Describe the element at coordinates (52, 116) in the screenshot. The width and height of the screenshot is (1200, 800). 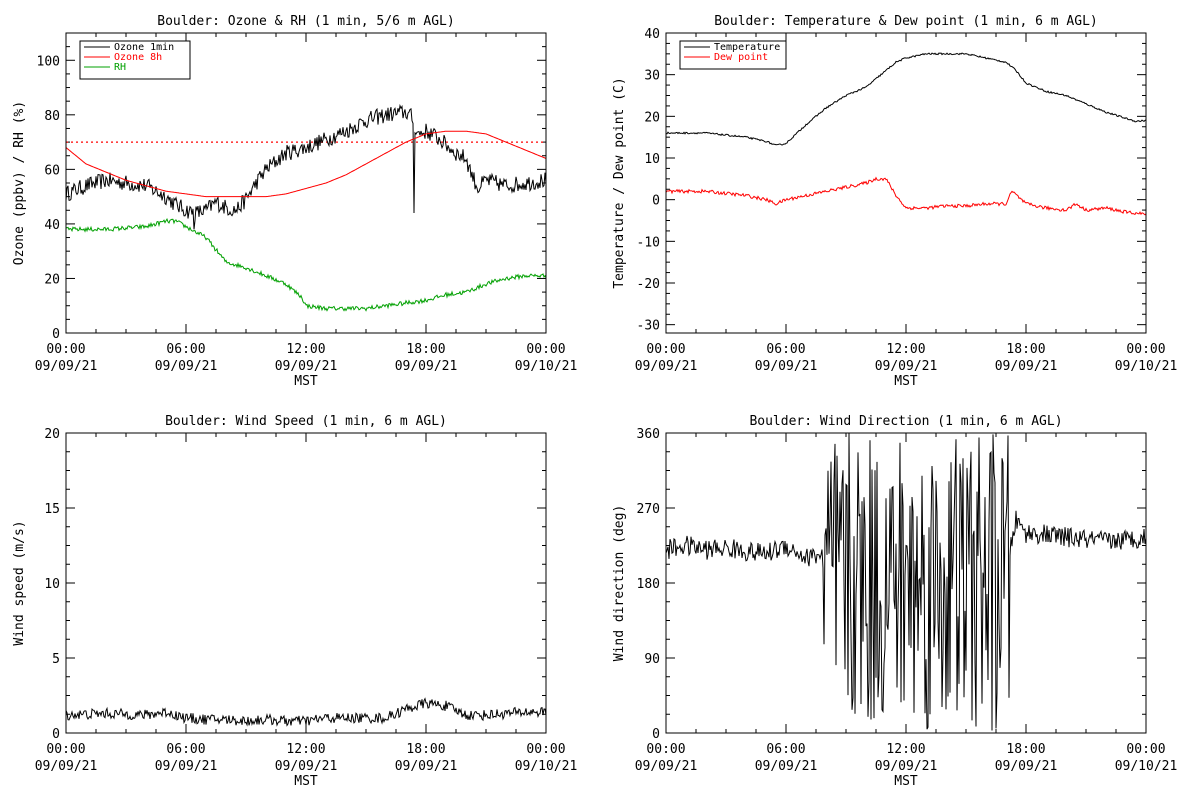
I see `y-tick-label: 80` at that location.